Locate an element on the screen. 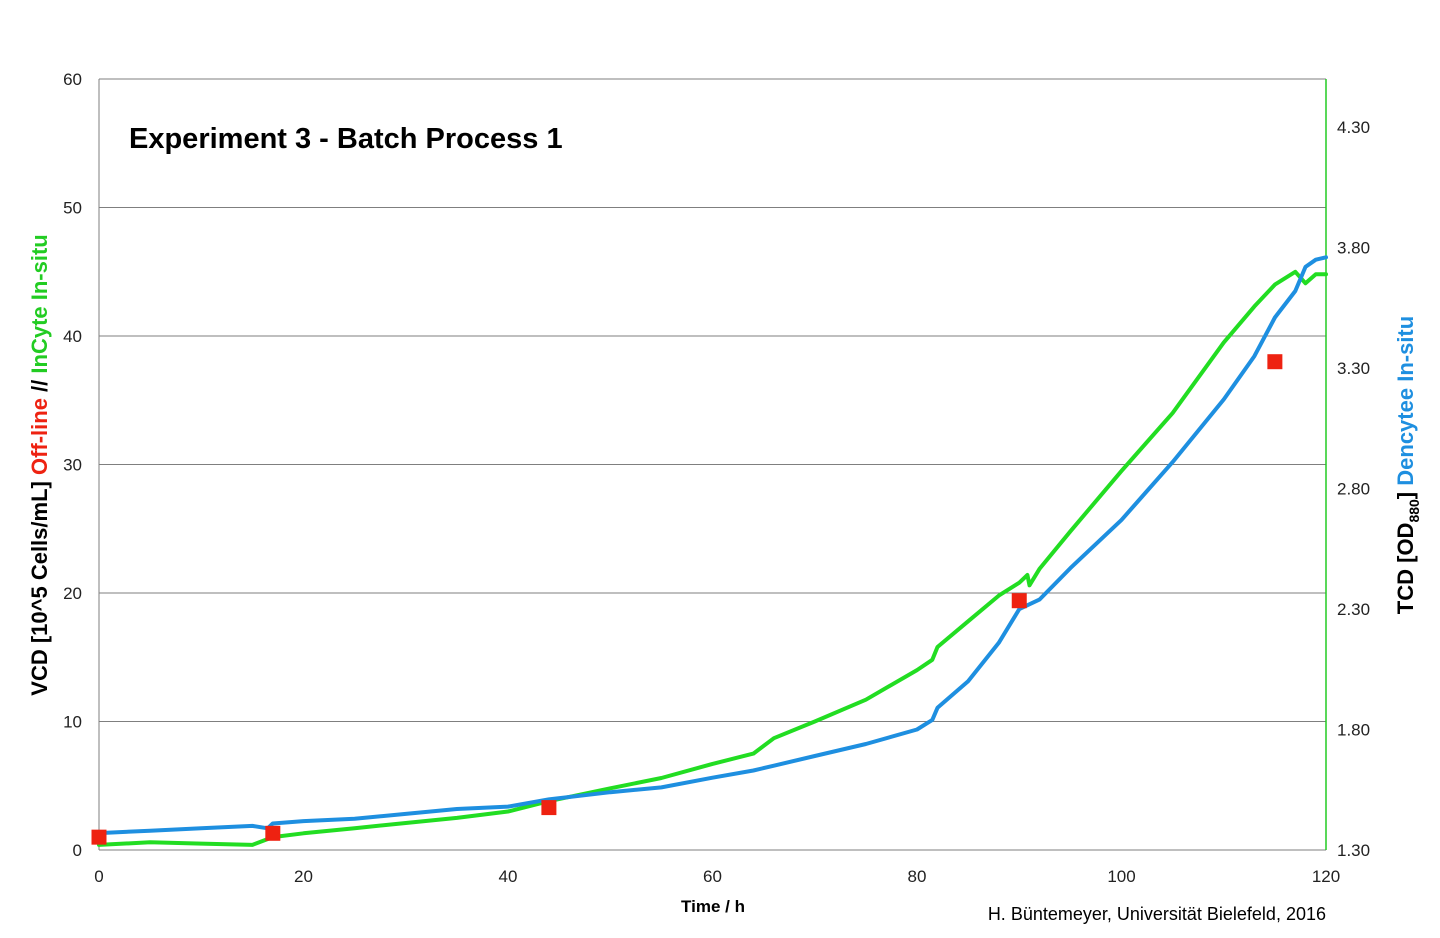 The image size is (1440, 938). y-right-label-suffix: ] is located at coordinates (1405, 492).